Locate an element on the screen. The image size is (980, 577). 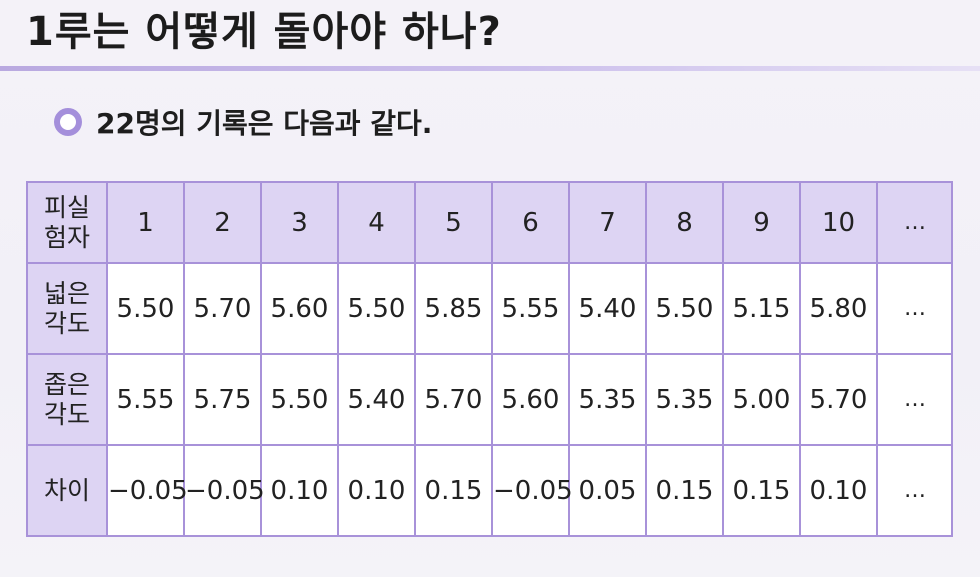
value-cell: 0.05 is located at coordinates (607, 490).